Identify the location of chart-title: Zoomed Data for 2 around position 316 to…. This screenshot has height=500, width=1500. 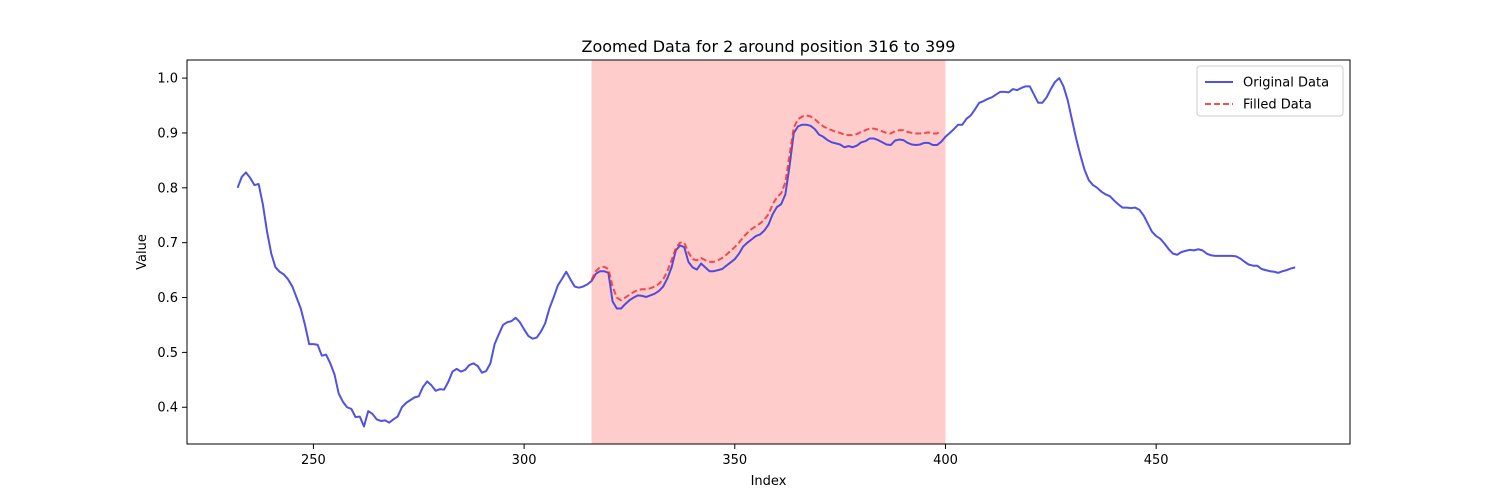
(769, 46).